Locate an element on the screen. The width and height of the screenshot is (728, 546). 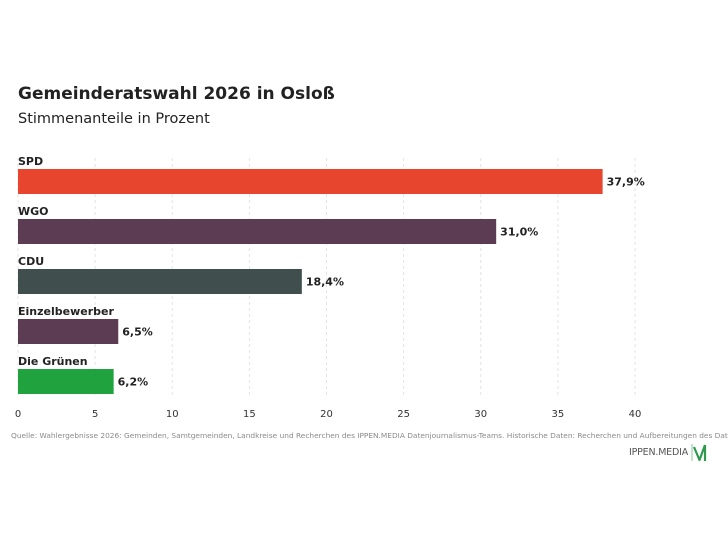
category-label: Die Grünen is located at coordinates (53, 361).